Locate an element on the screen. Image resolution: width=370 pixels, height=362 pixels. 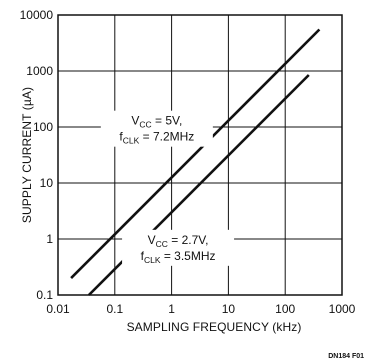
x-tick-label: 0.1 is located at coordinates (114, 309).